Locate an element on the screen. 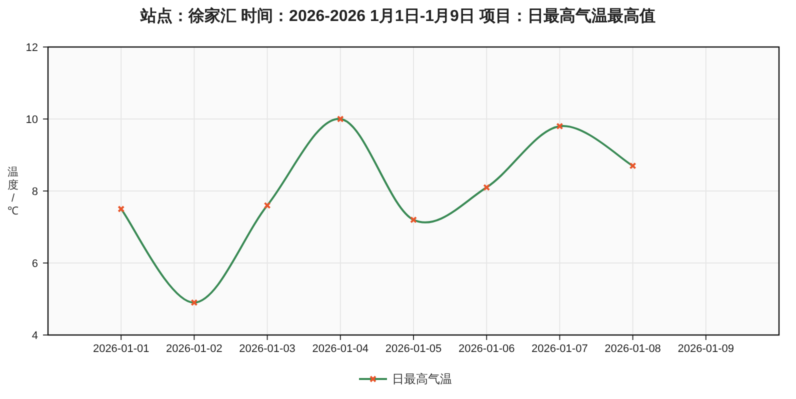 The width and height of the screenshot is (796, 399). x-tick-label: 2026-01-09 is located at coordinates (706, 349).